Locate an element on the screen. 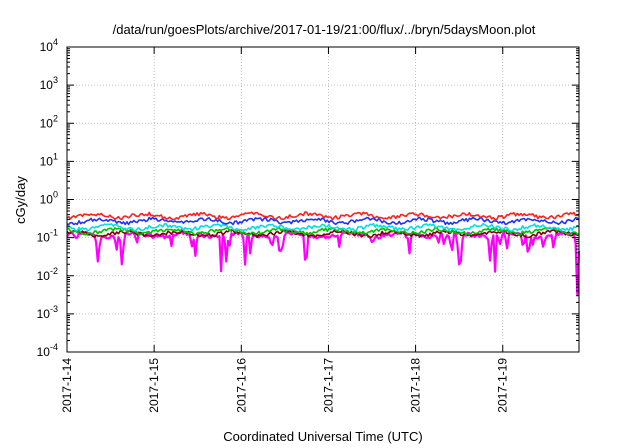 The image size is (640, 448). x-tick-label: 2017-1-15 is located at coordinates (154, 385).